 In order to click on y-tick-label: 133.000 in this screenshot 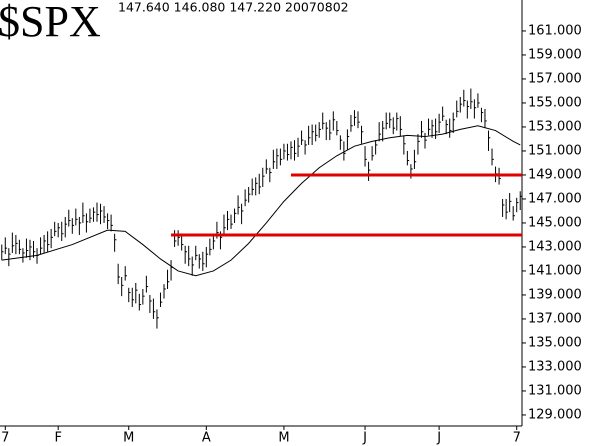, I will do `click(555, 366)`.